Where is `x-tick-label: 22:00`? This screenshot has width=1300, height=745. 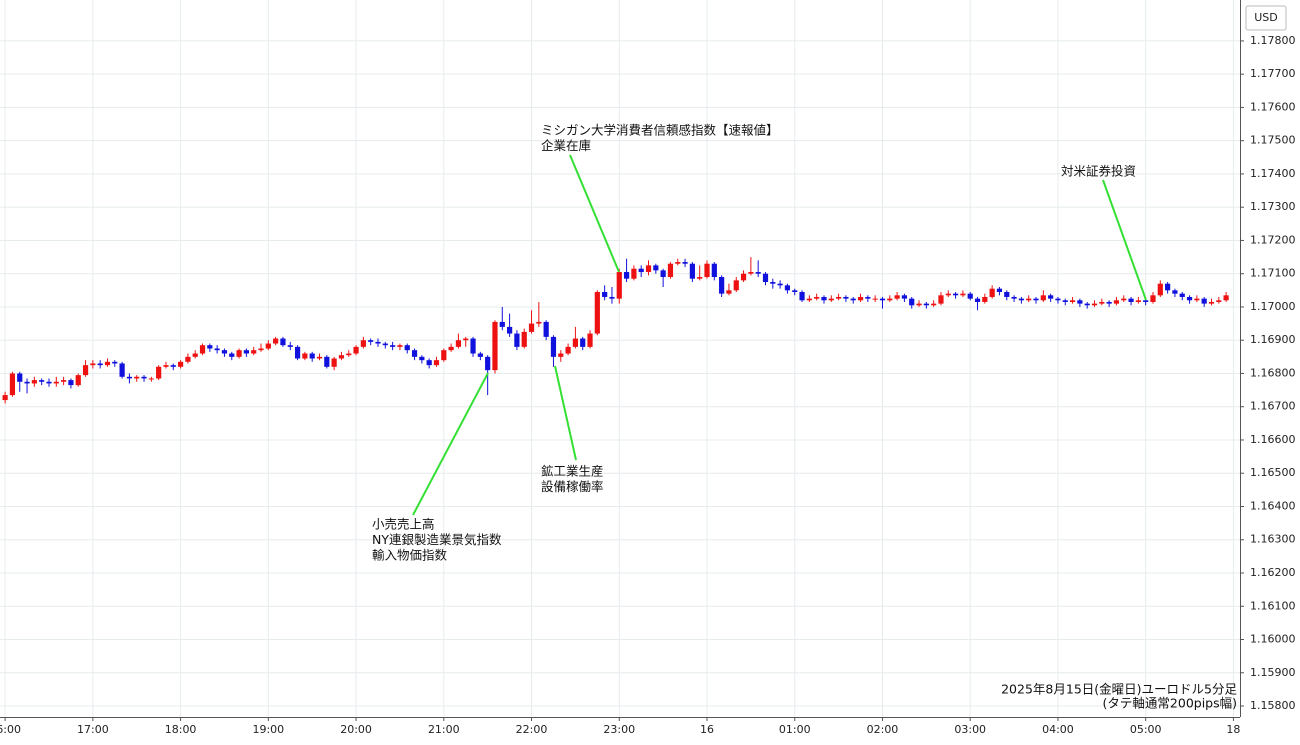
x-tick-label: 22:00 is located at coordinates (532, 729).